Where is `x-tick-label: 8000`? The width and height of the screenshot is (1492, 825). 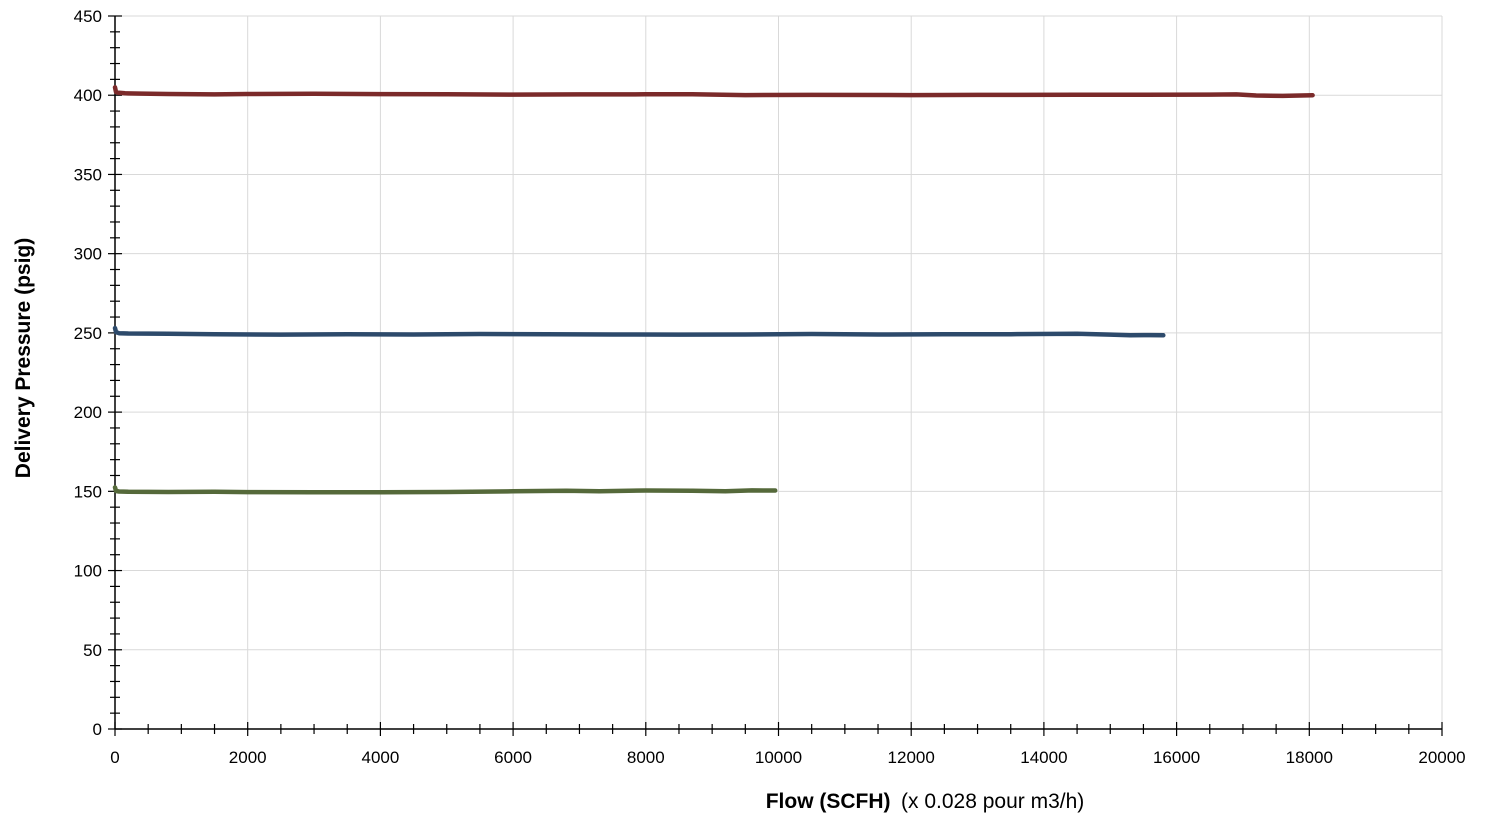 x-tick-label: 8000 is located at coordinates (646, 757).